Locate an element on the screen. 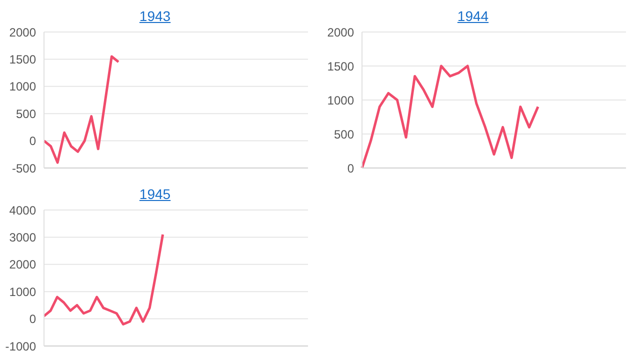 The height and width of the screenshot is (358, 634). y-tick-label: 3000 is located at coordinates (22, 237).